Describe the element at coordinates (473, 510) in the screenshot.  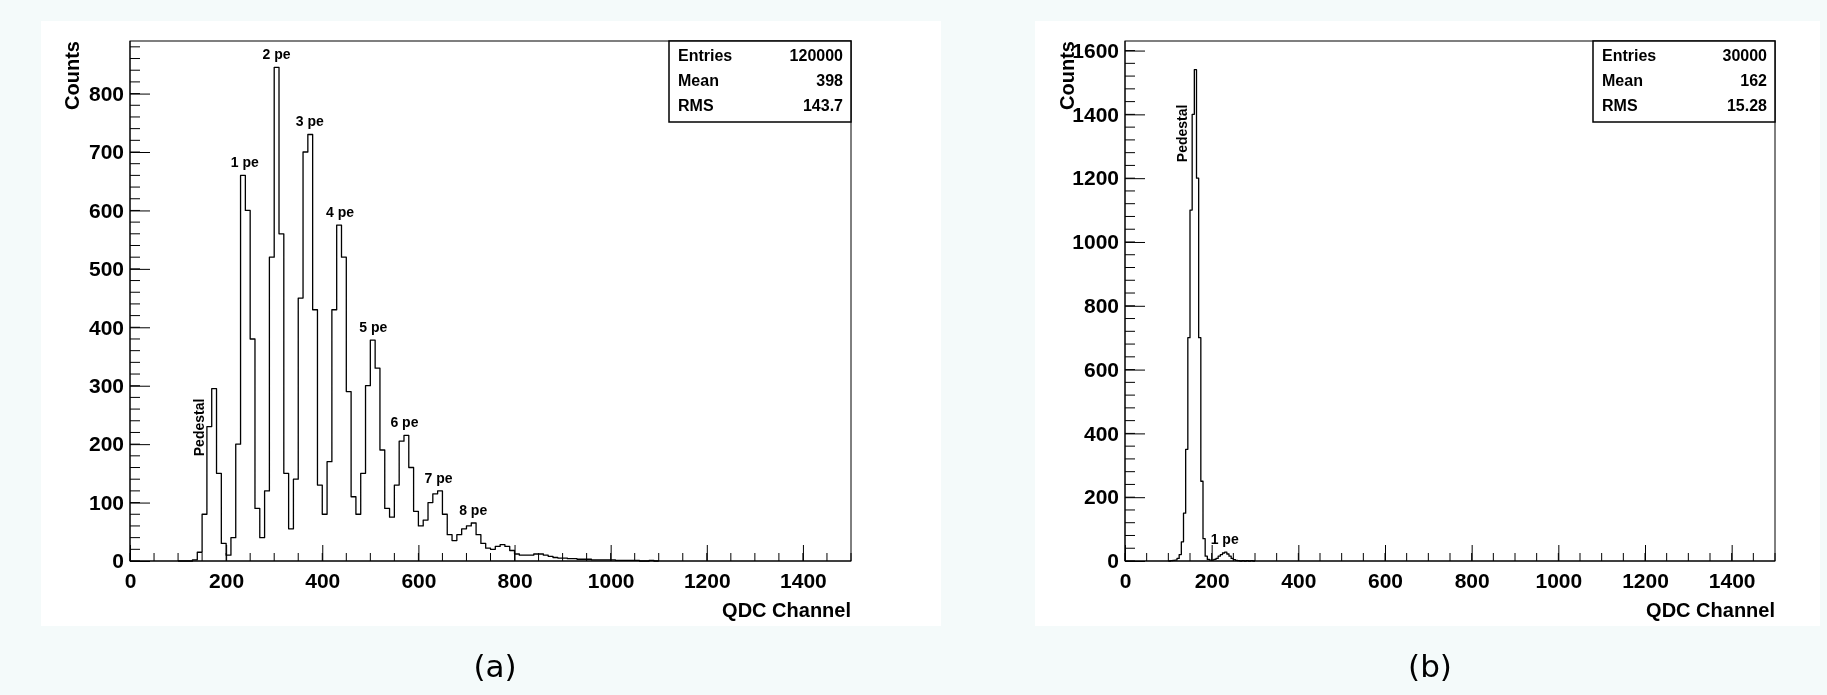
I see `annotation: 8 pe` at that location.